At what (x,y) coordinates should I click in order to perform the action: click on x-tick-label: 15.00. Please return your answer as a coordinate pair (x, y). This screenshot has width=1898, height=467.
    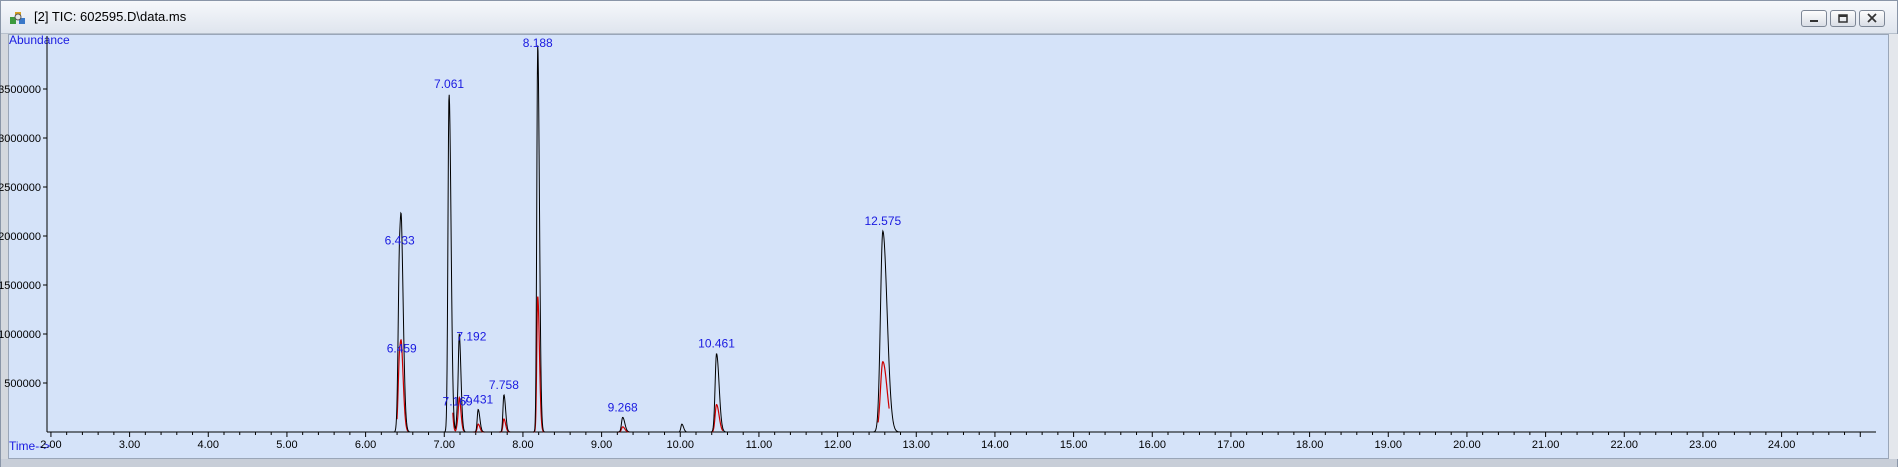
    Looking at the image, I should click on (1074, 445).